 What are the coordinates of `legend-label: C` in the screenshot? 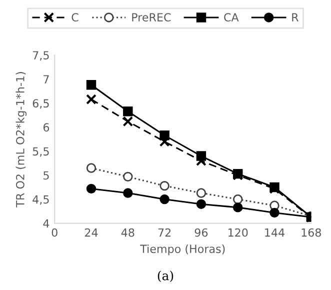 It's located at (75, 17).